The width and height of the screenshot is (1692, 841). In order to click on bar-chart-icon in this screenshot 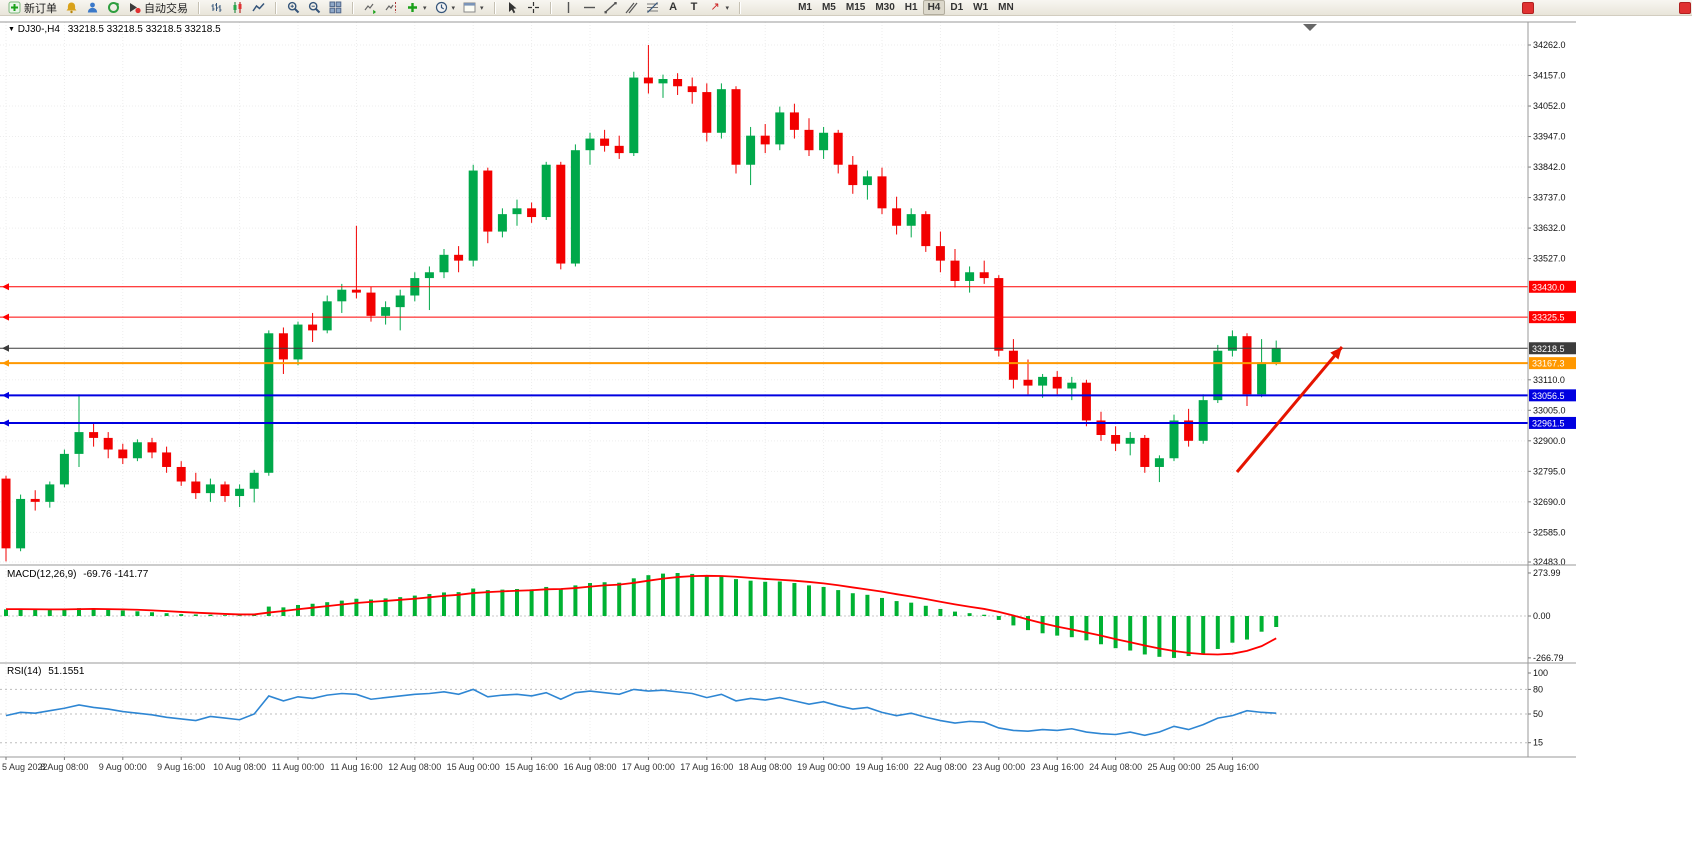, I will do `click(216, 7)`.